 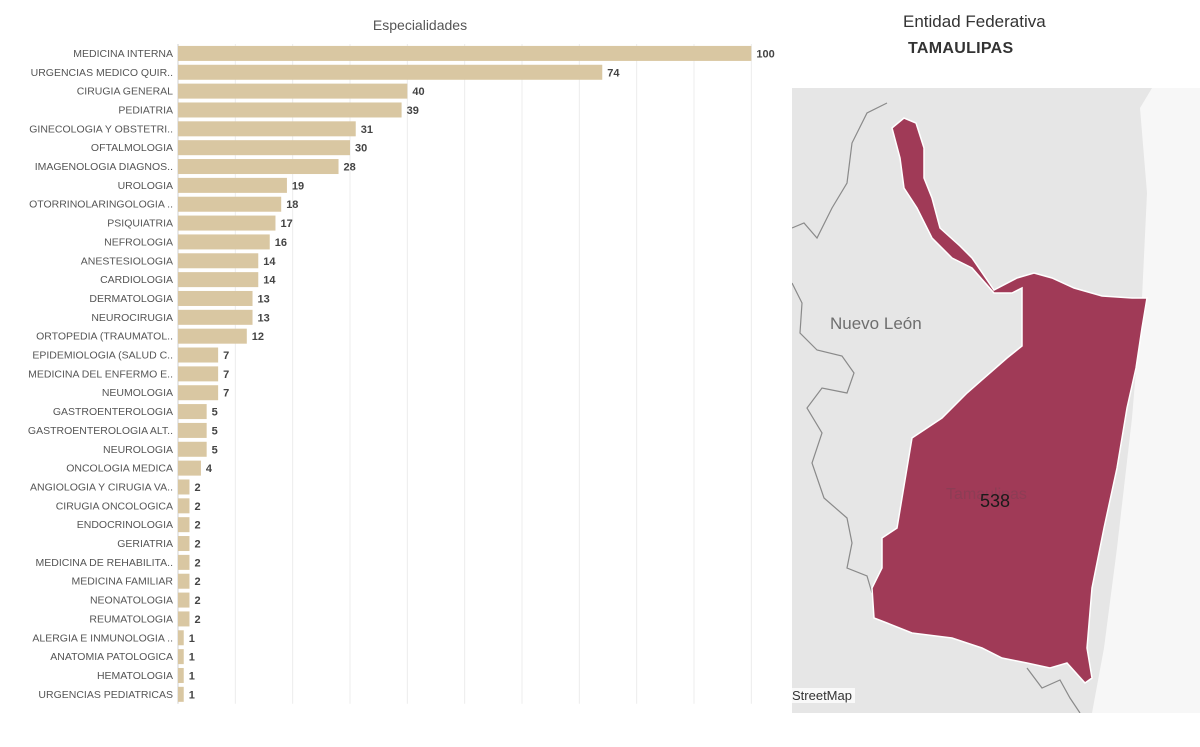 What do you see at coordinates (100, 431) in the screenshot?
I see `category-label: GASTROENTEROLOGIA ALT..` at bounding box center [100, 431].